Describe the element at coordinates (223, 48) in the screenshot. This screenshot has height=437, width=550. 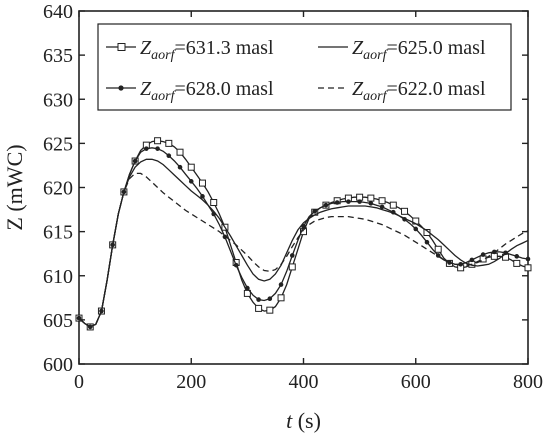
I see `legend-label-value: =631.3 masl` at that location.